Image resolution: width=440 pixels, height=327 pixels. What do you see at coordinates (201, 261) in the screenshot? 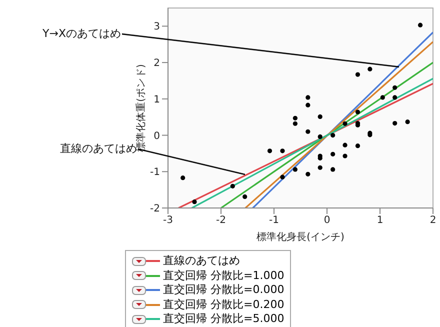
I see `legend-label: 直線のあてはめ` at bounding box center [201, 261].